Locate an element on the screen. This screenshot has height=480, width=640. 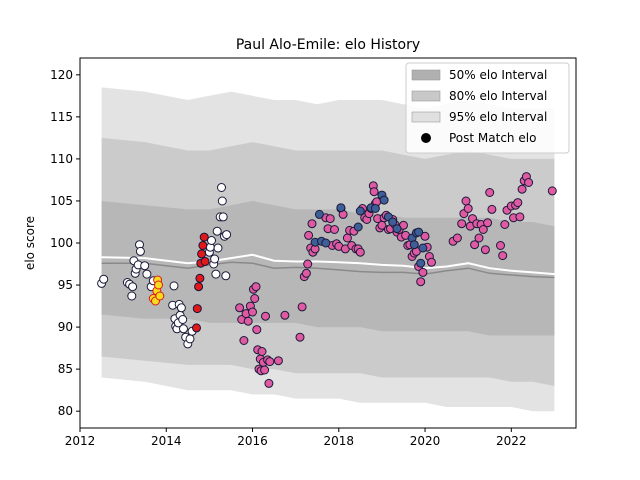
y-tick-label: 90 is located at coordinates (65, 327).